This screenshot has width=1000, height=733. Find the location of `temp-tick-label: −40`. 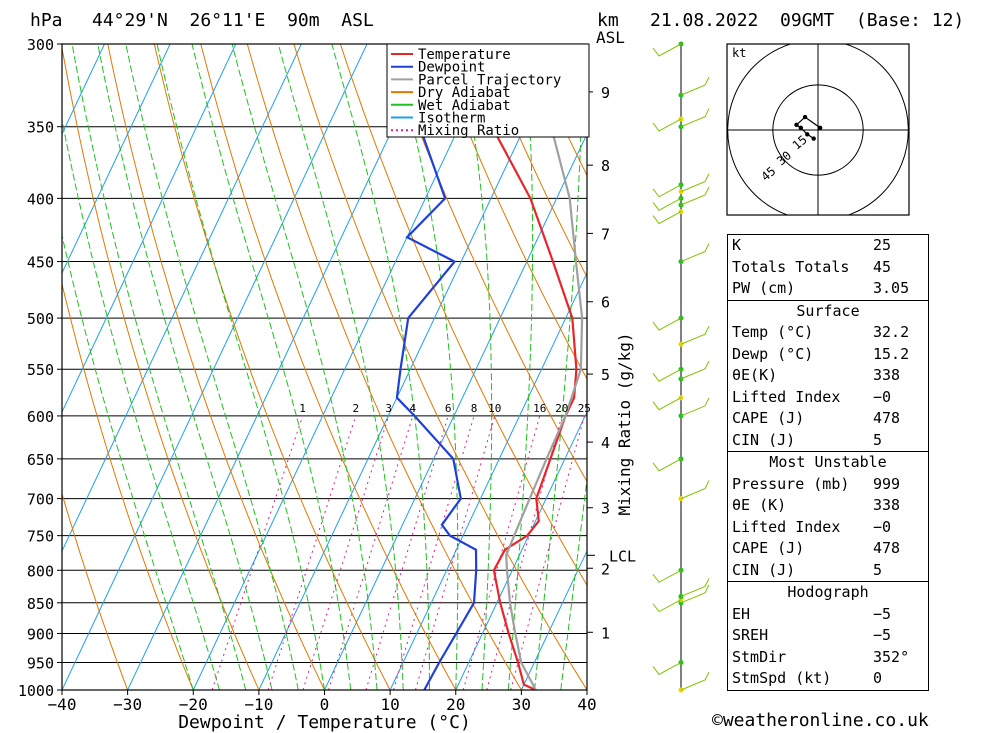

temp-tick-label: −40 is located at coordinates (62, 704).